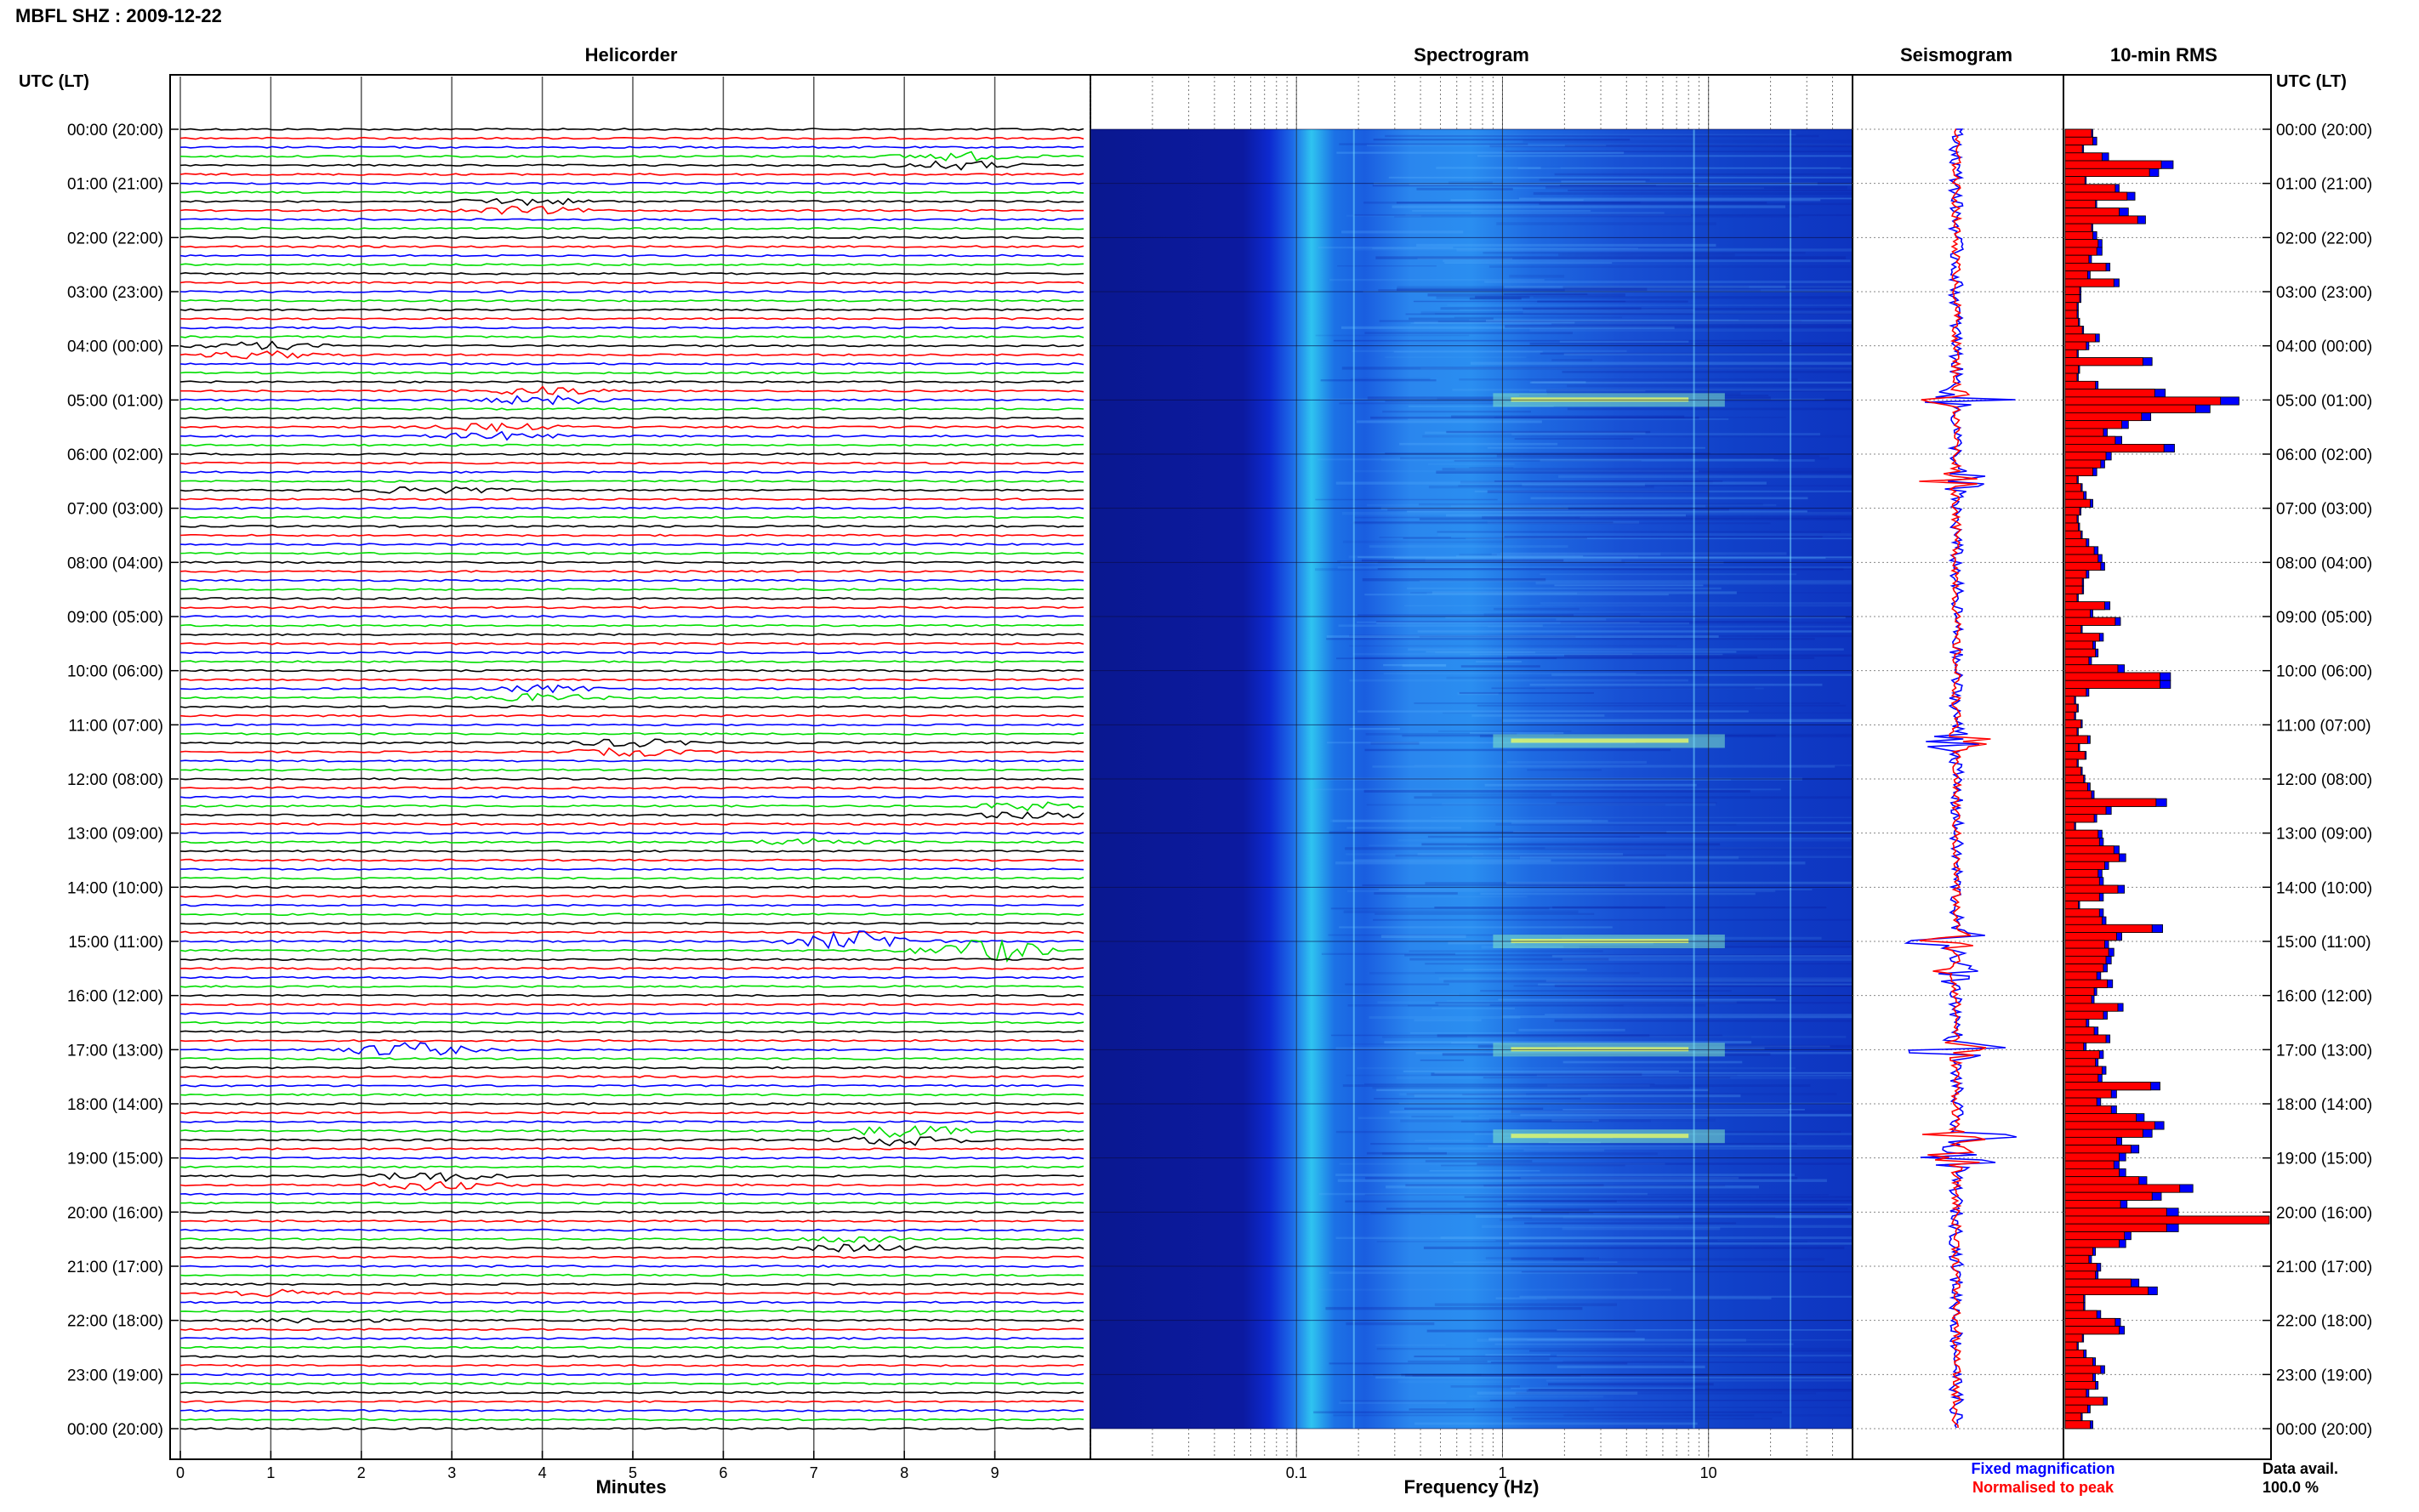  Describe the element at coordinates (995, 1472) in the screenshot. I see `minute-tick-label: 9` at that location.